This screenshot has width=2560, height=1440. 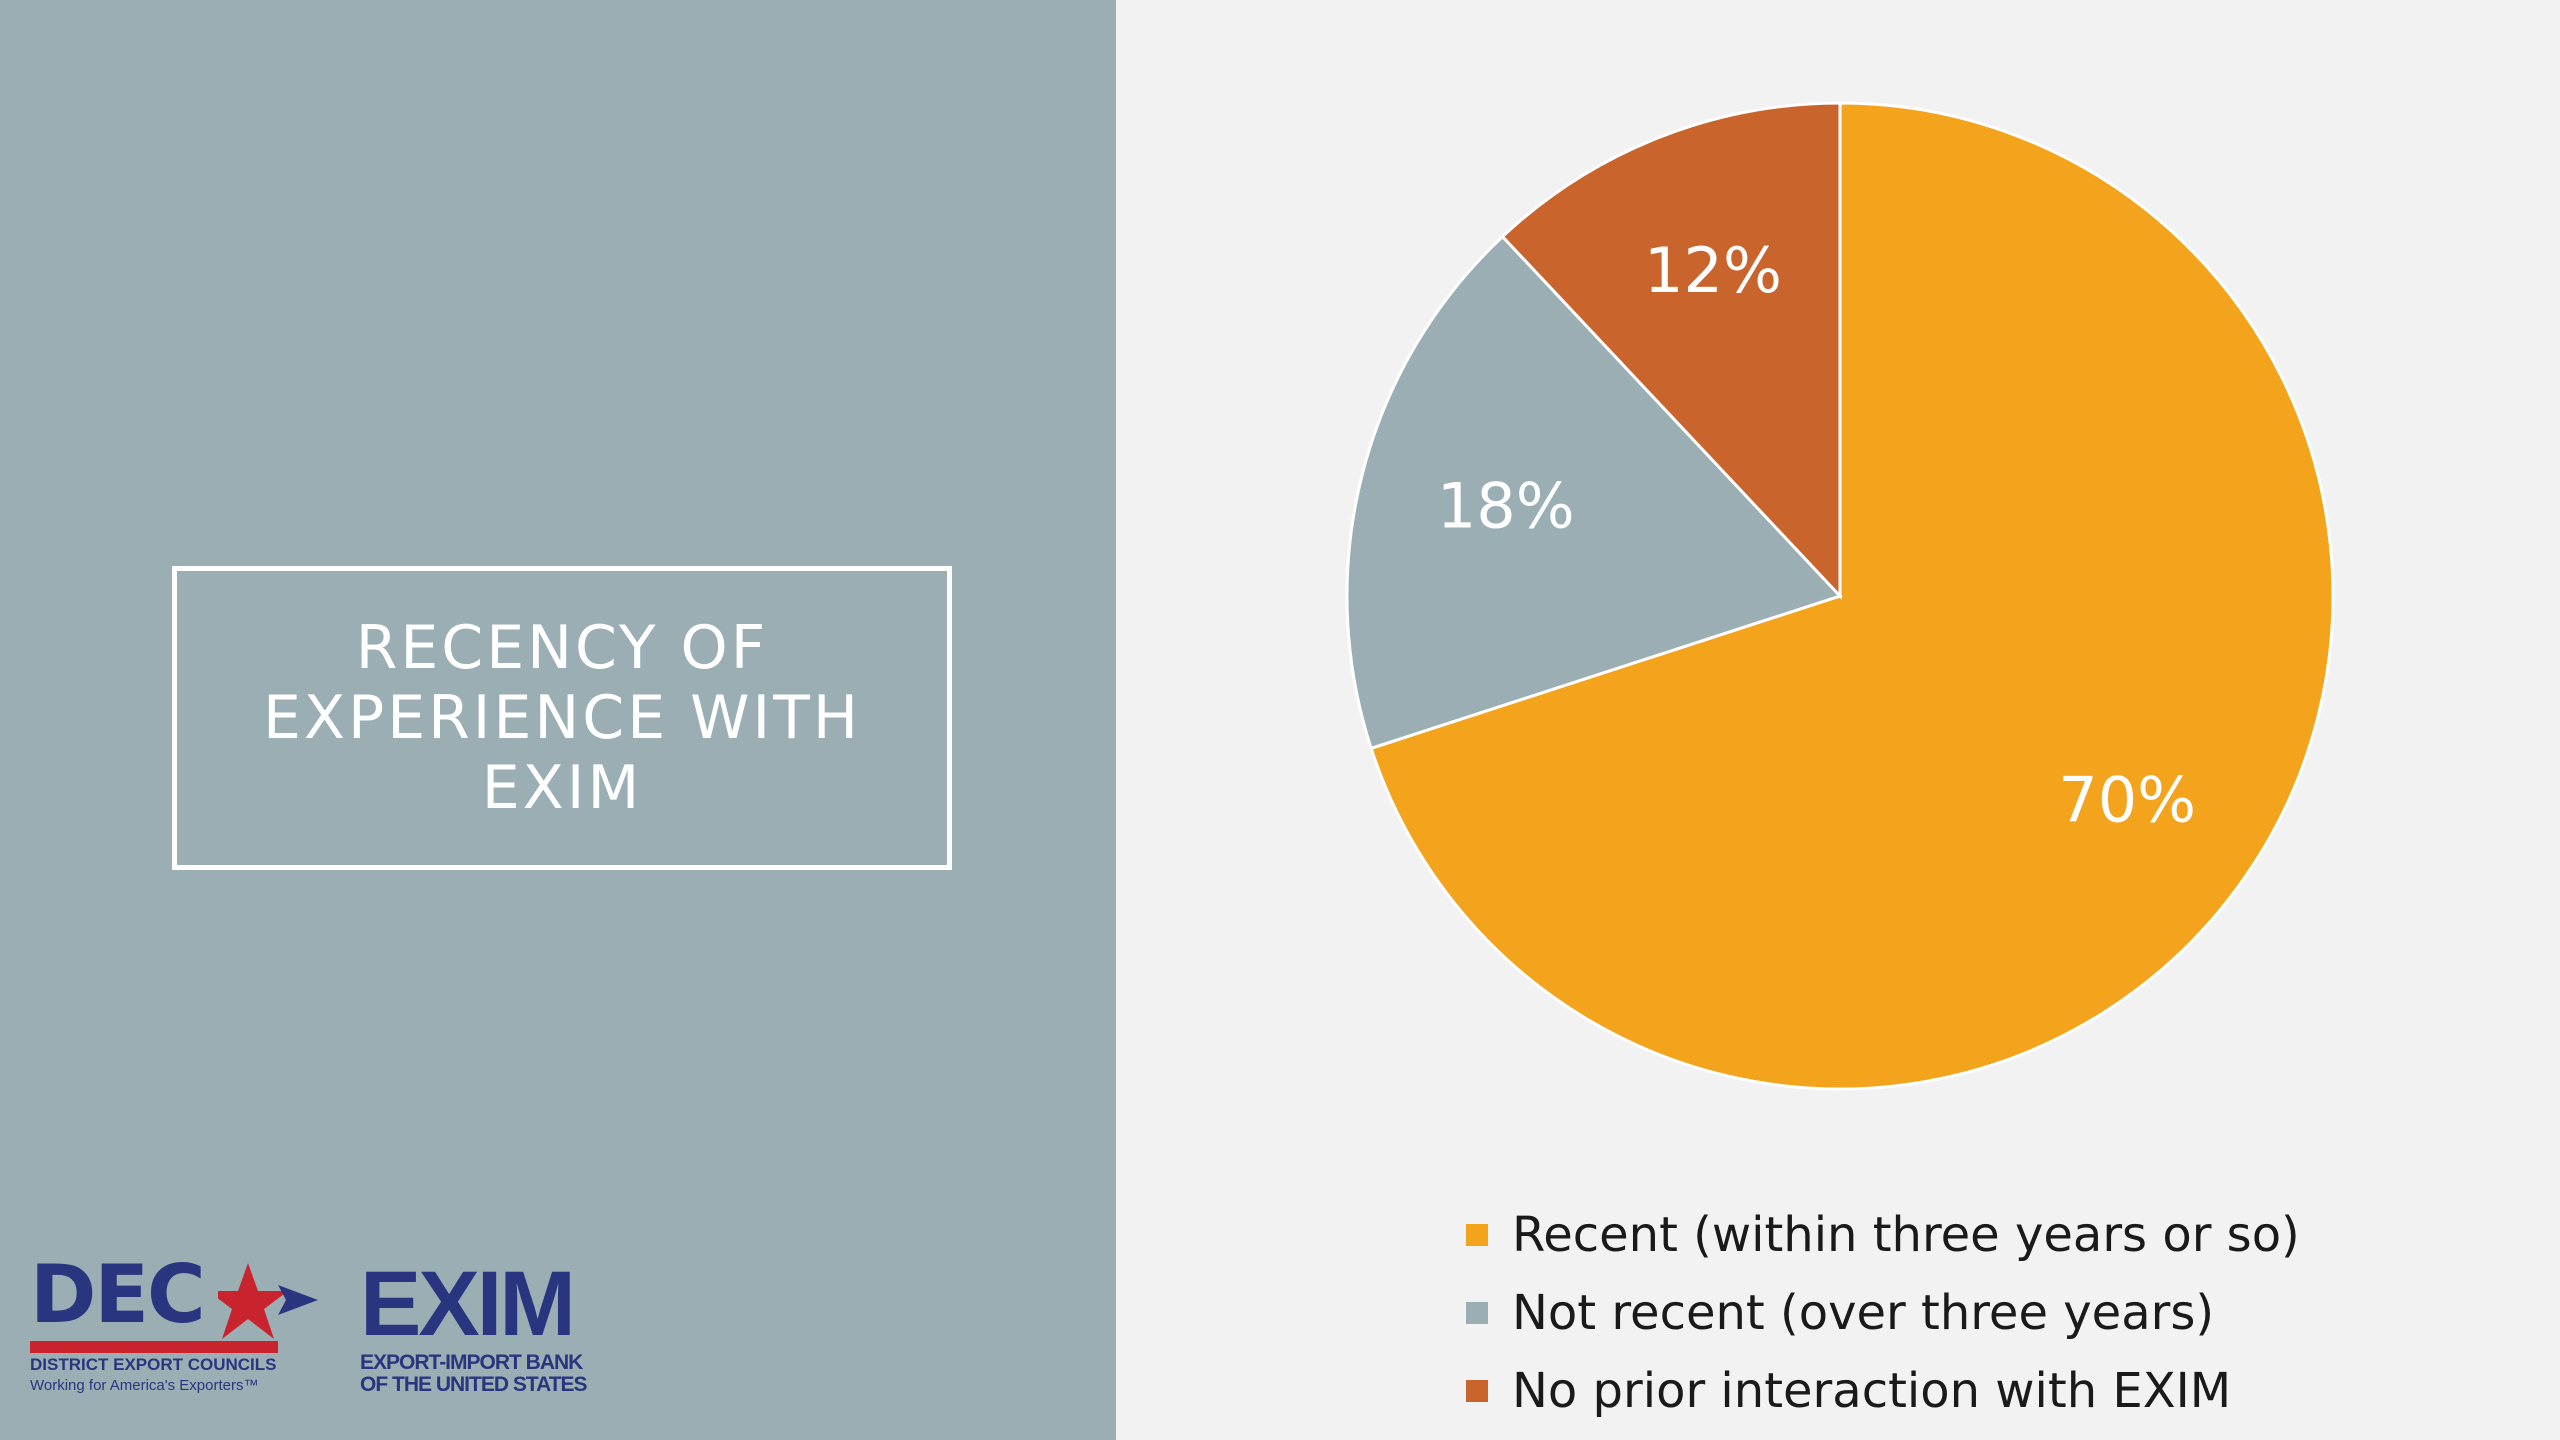 What do you see at coordinates (1477, 1235) in the screenshot?
I see `legend-swatch-recent` at bounding box center [1477, 1235].